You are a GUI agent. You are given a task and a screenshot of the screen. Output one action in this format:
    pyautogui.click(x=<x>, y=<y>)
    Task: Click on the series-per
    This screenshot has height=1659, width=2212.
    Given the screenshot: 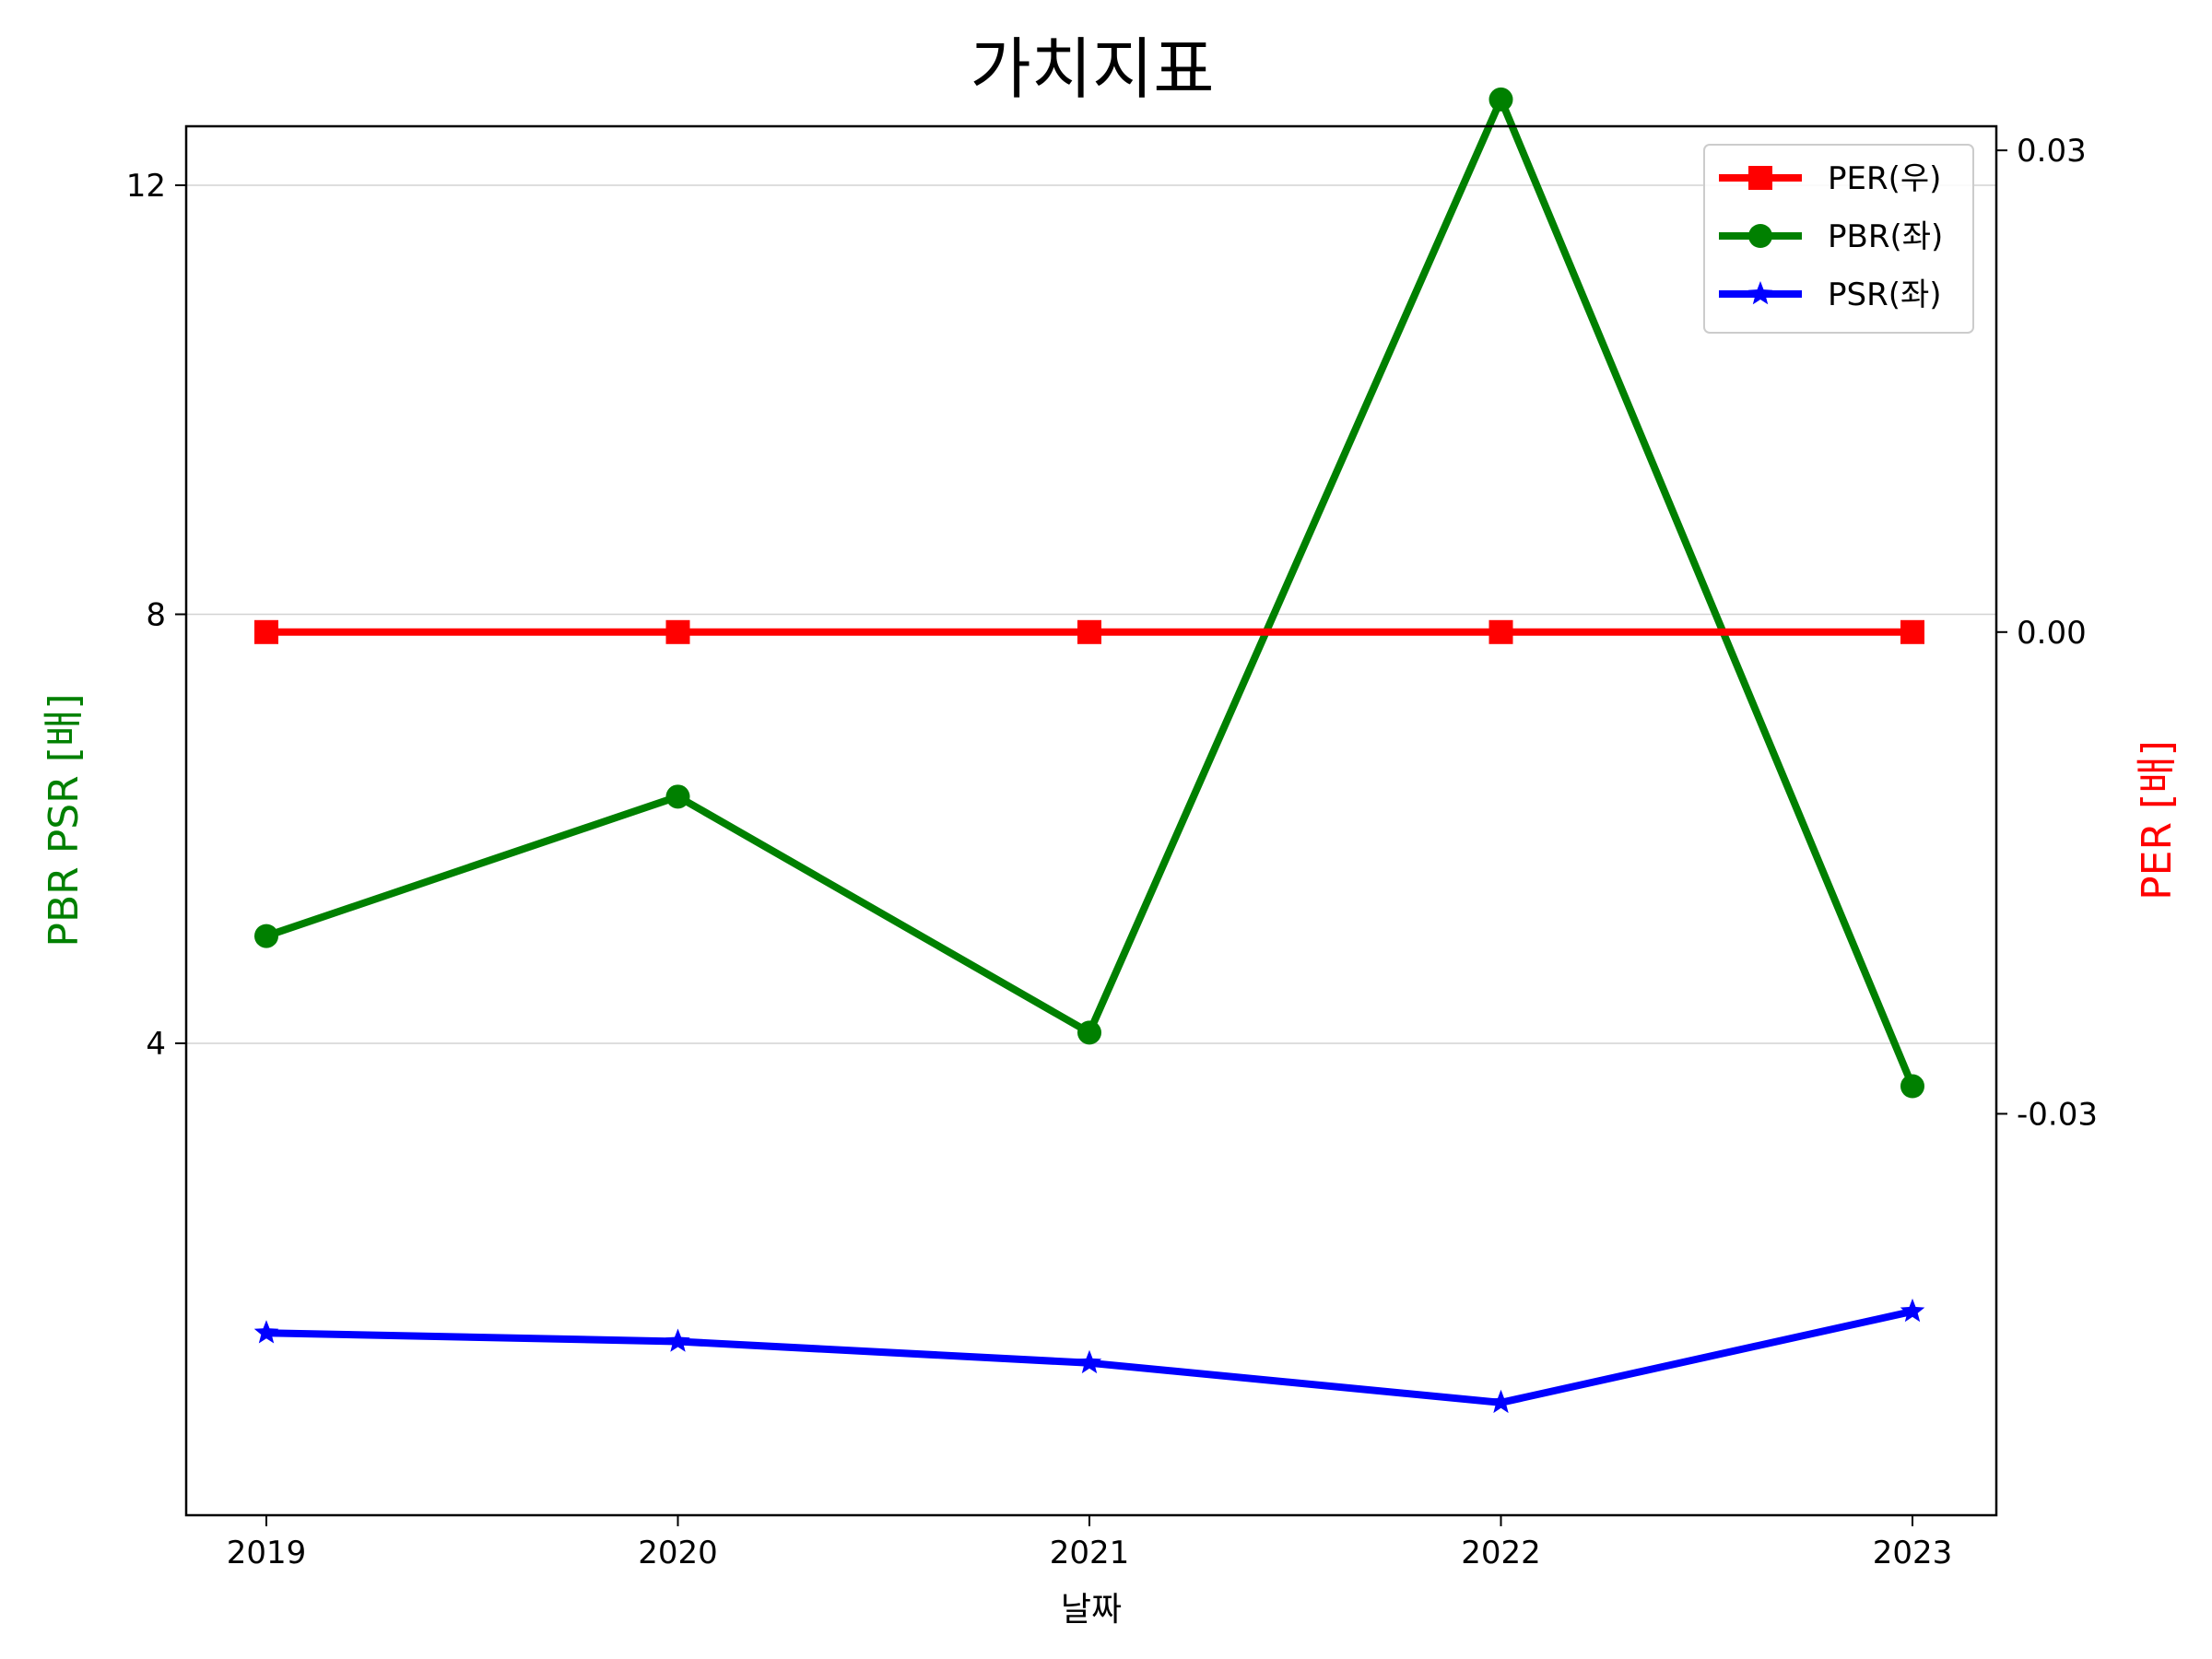 What is the action you would take?
    pyautogui.click(x=1089, y=631)
    